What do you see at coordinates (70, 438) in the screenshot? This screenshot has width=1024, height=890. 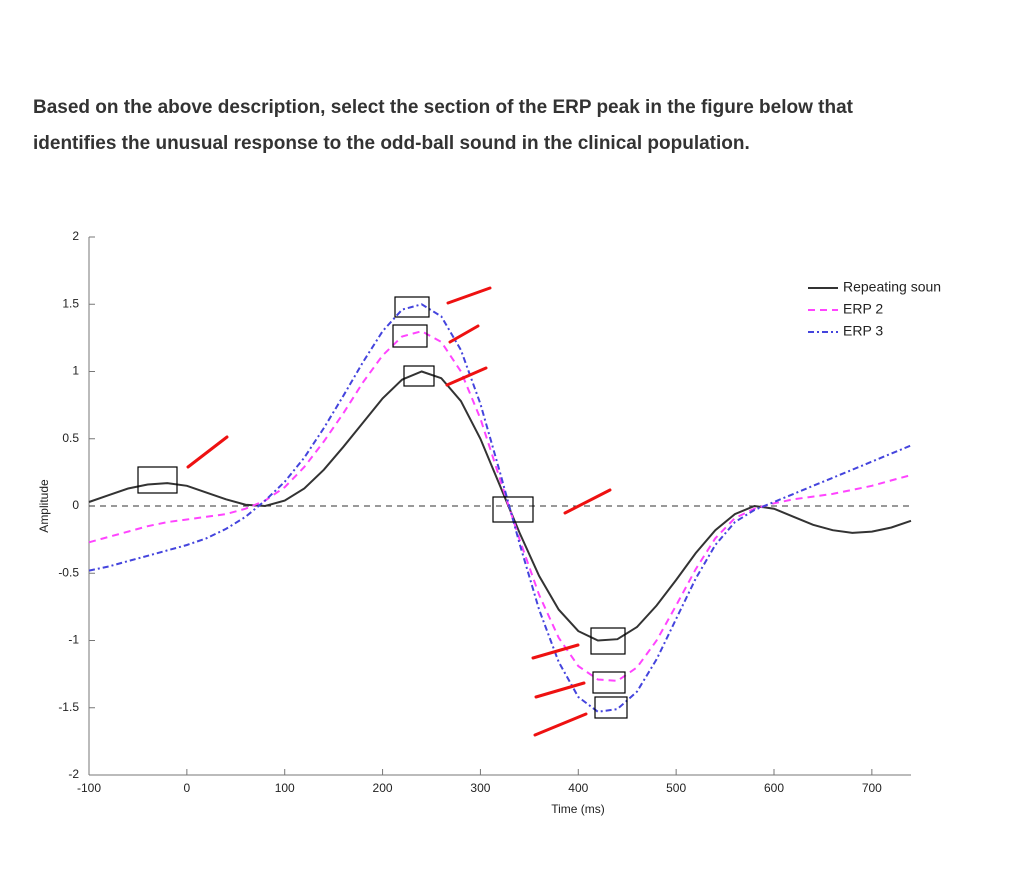 I see `y-tick-label: 0.5` at bounding box center [70, 438].